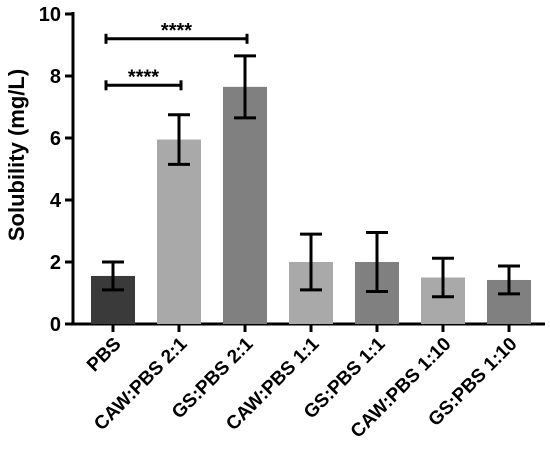 This screenshot has width=550, height=474. I want to click on y-axis-title: Solubility (mg/L), so click(16, 155).